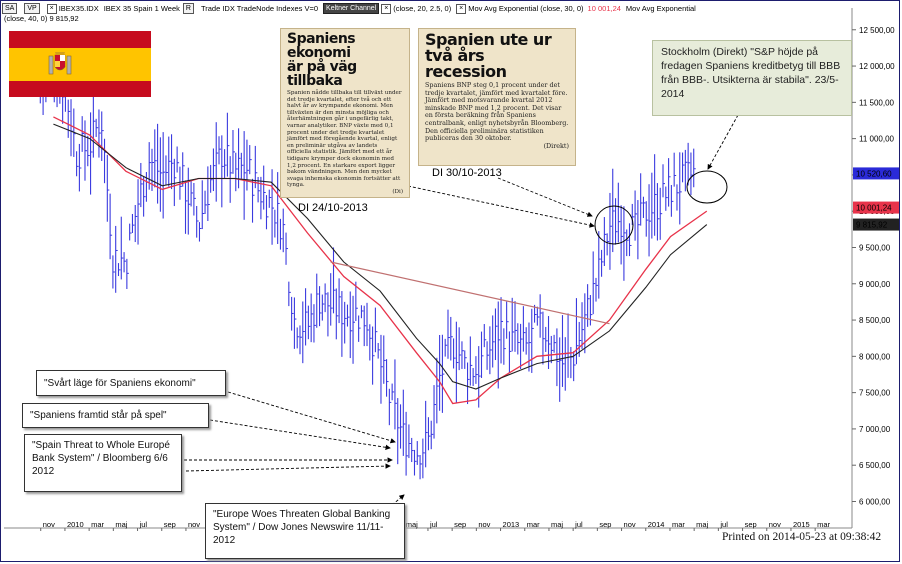 This screenshot has width=902, height=564. Describe the element at coordinates (876, 199) in the screenshot. I see `price-tags: 10 520,60 10 001,24 9 815,92` at that location.